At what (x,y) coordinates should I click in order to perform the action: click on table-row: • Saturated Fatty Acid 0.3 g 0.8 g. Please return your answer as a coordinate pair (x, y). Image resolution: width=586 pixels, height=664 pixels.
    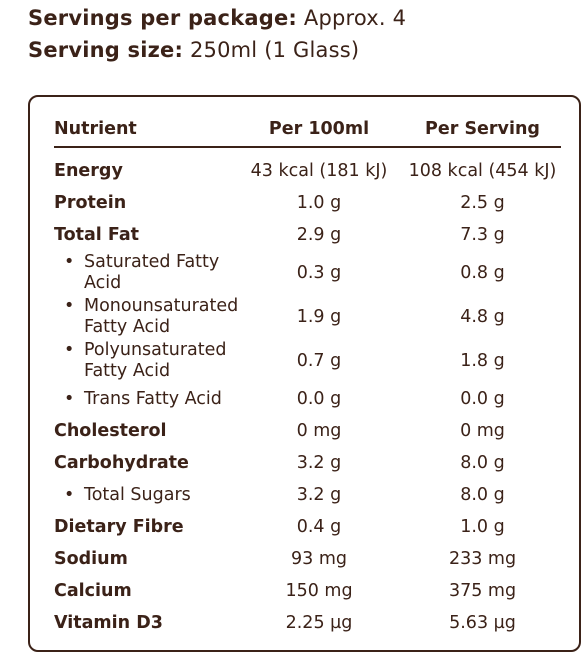
    Looking at the image, I should click on (307, 273).